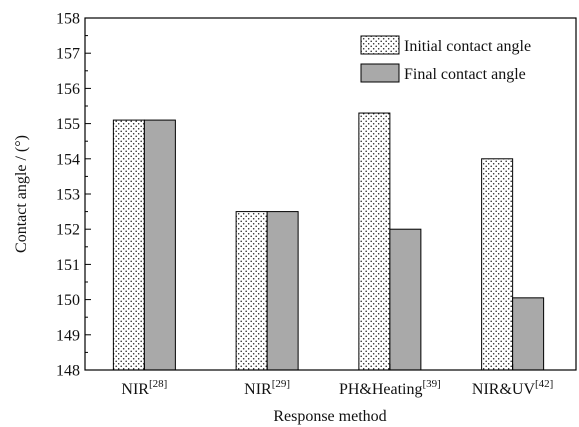  I want to click on y-tick-label: 149, so click(68, 335).